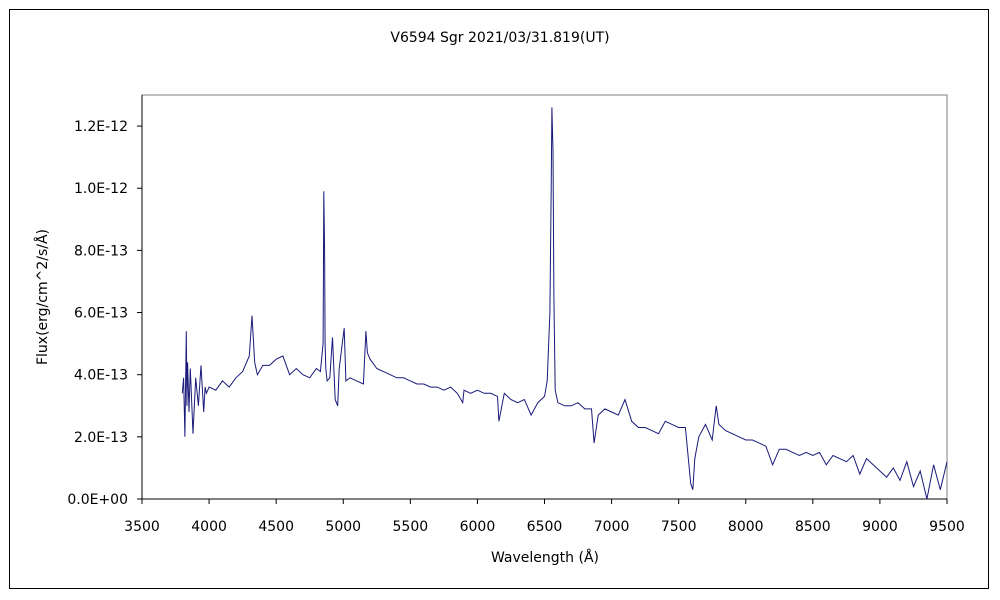  Describe the element at coordinates (343, 527) in the screenshot. I see `x-tick-label: 5000` at that location.